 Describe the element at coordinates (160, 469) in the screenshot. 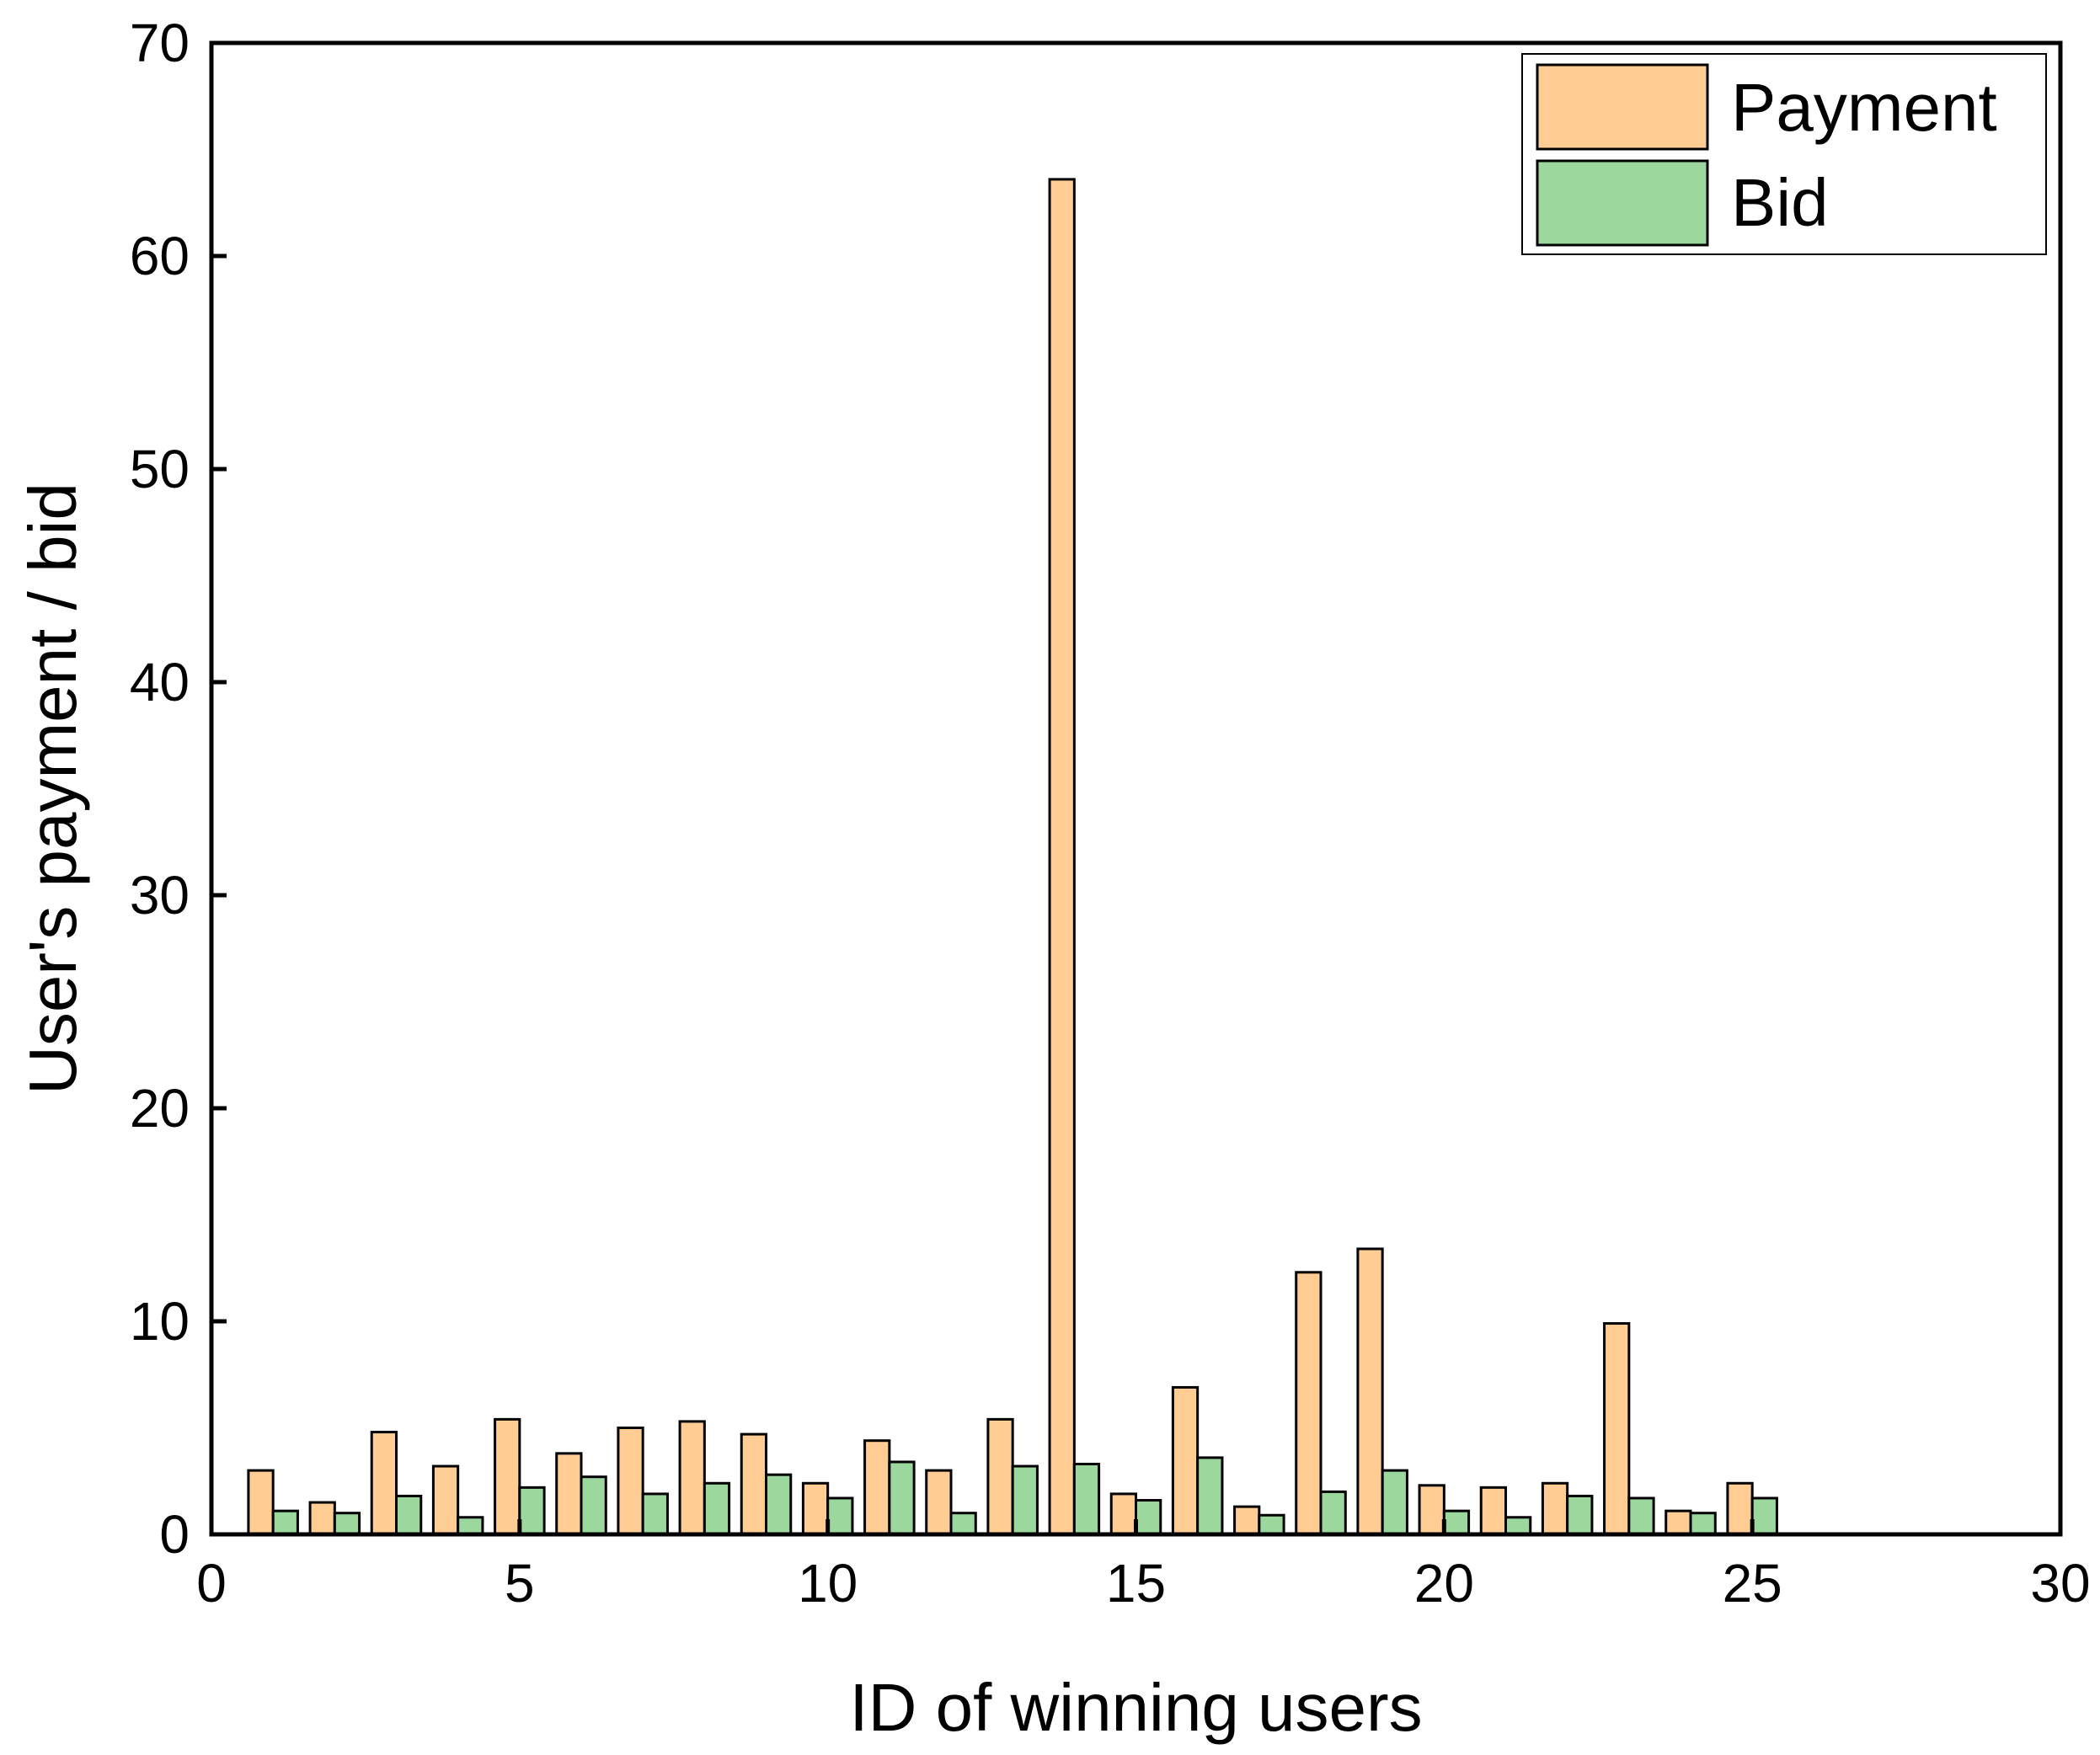

I see `y-tick-label: 50` at that location.